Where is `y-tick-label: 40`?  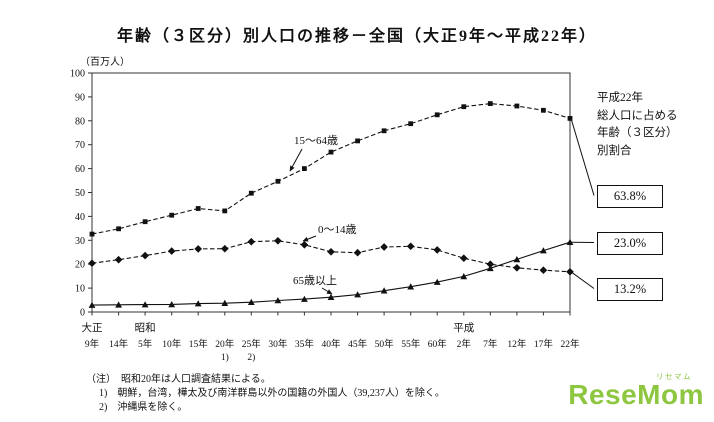 y-tick-label: 40 is located at coordinates (80, 217).